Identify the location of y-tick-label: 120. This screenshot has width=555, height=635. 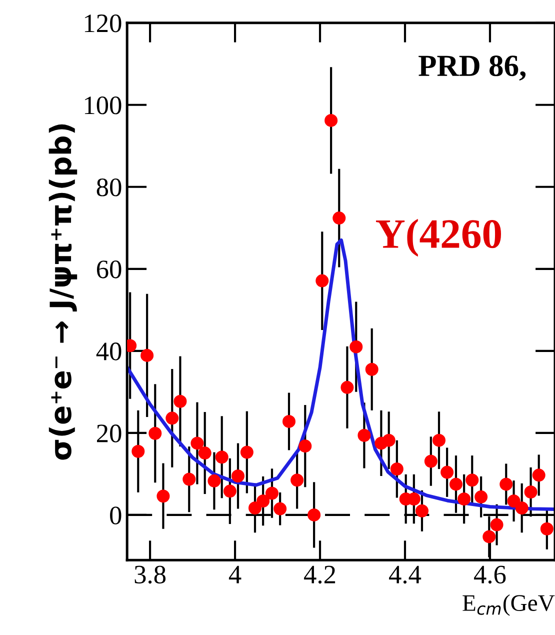
(103, 23).